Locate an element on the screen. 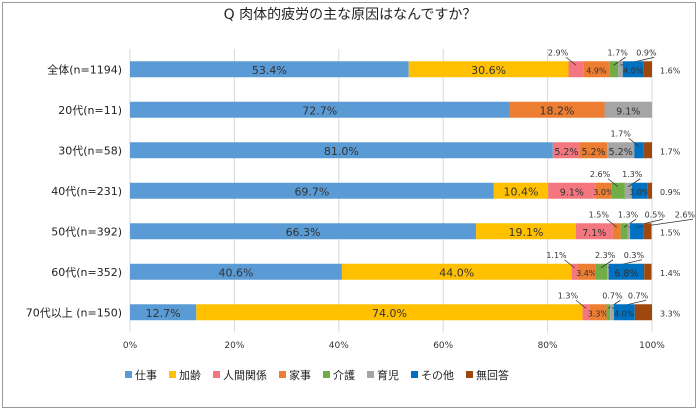 This screenshot has height=412, width=700. data-label: 69.7% is located at coordinates (311, 191).